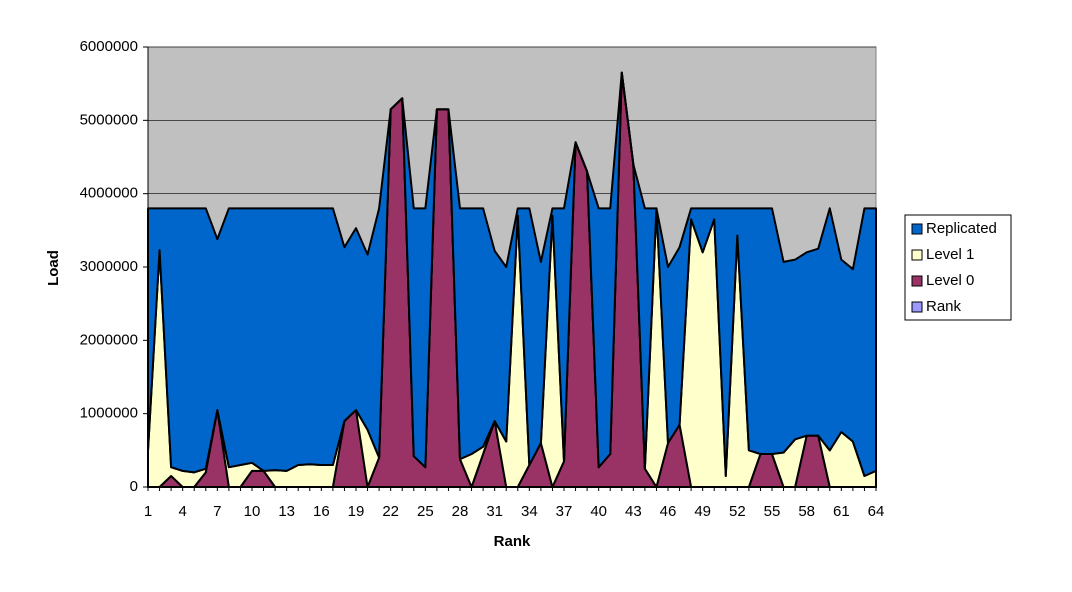 The image size is (1072, 592). I want to click on y-tick-label: 1000000, so click(109, 413).